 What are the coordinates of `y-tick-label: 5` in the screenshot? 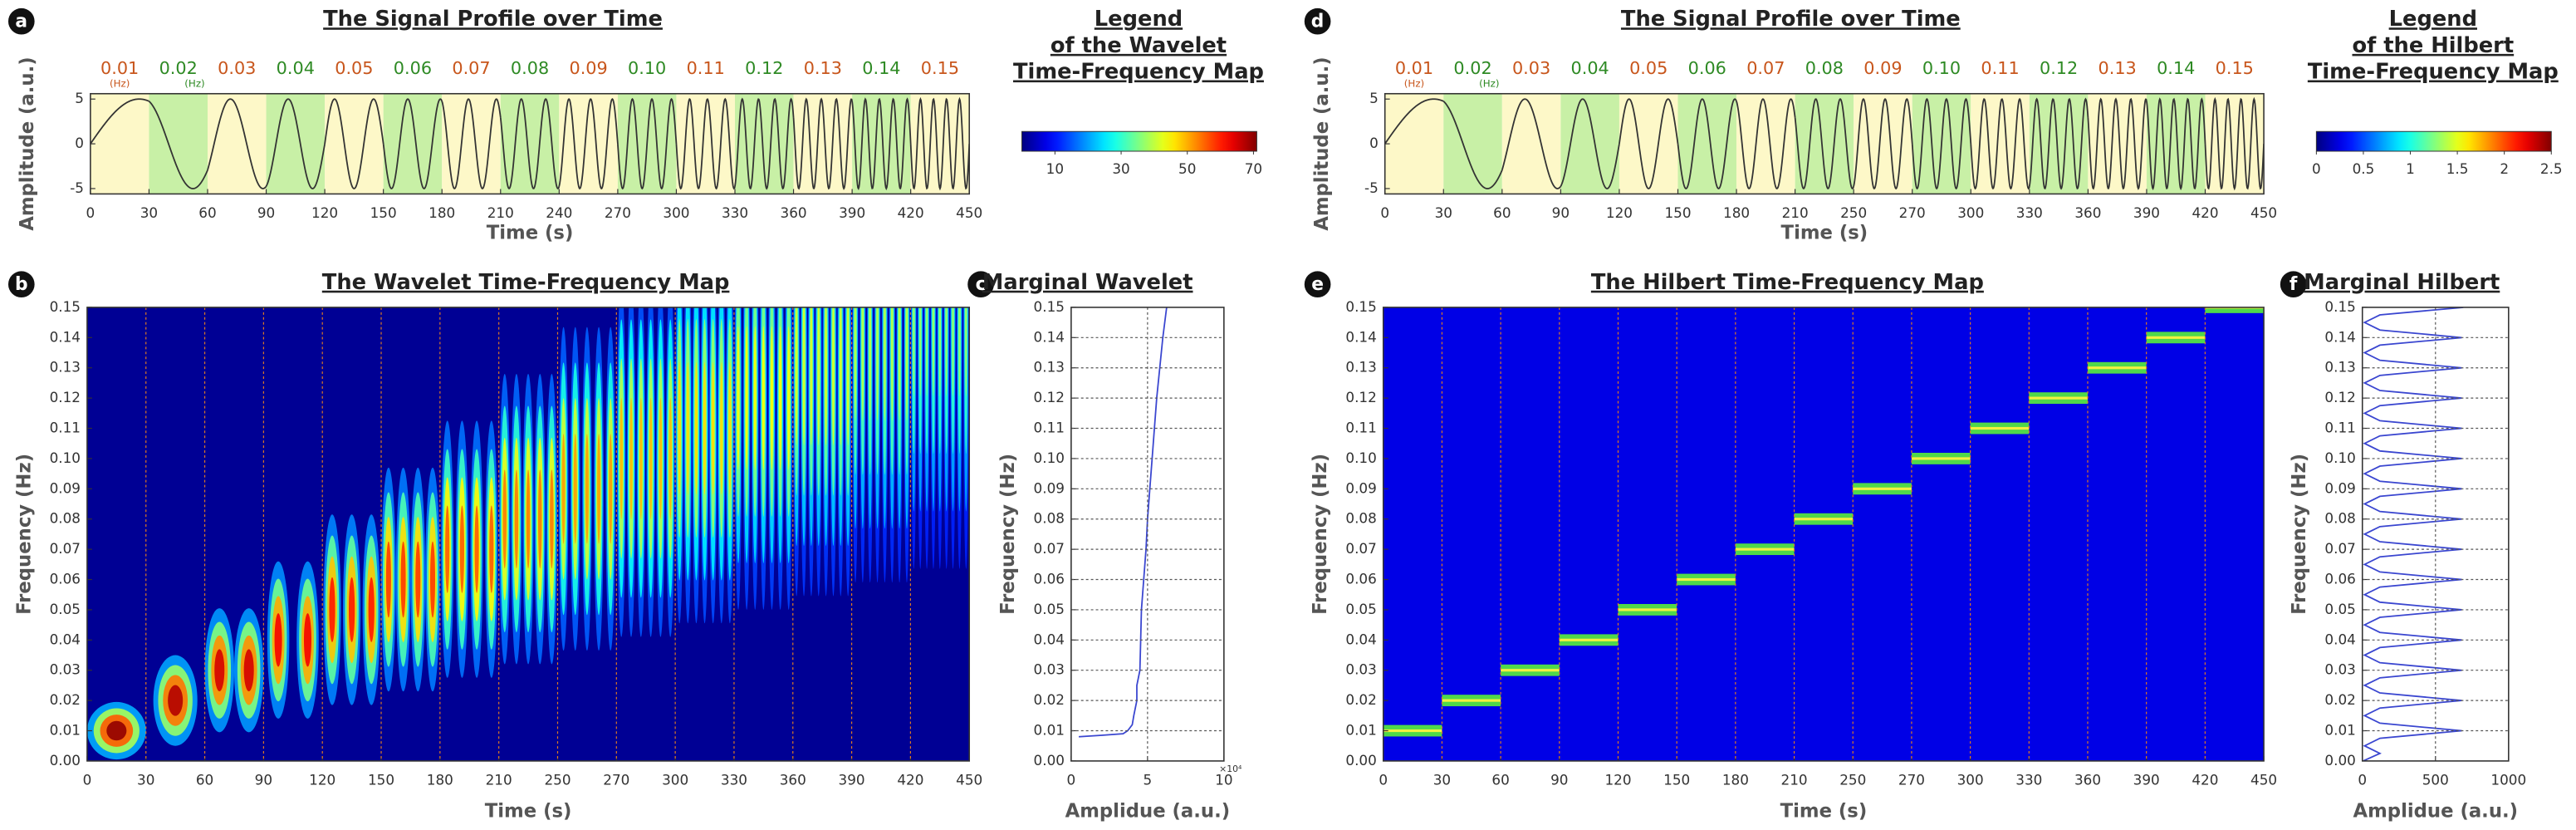 It's located at (1374, 98).